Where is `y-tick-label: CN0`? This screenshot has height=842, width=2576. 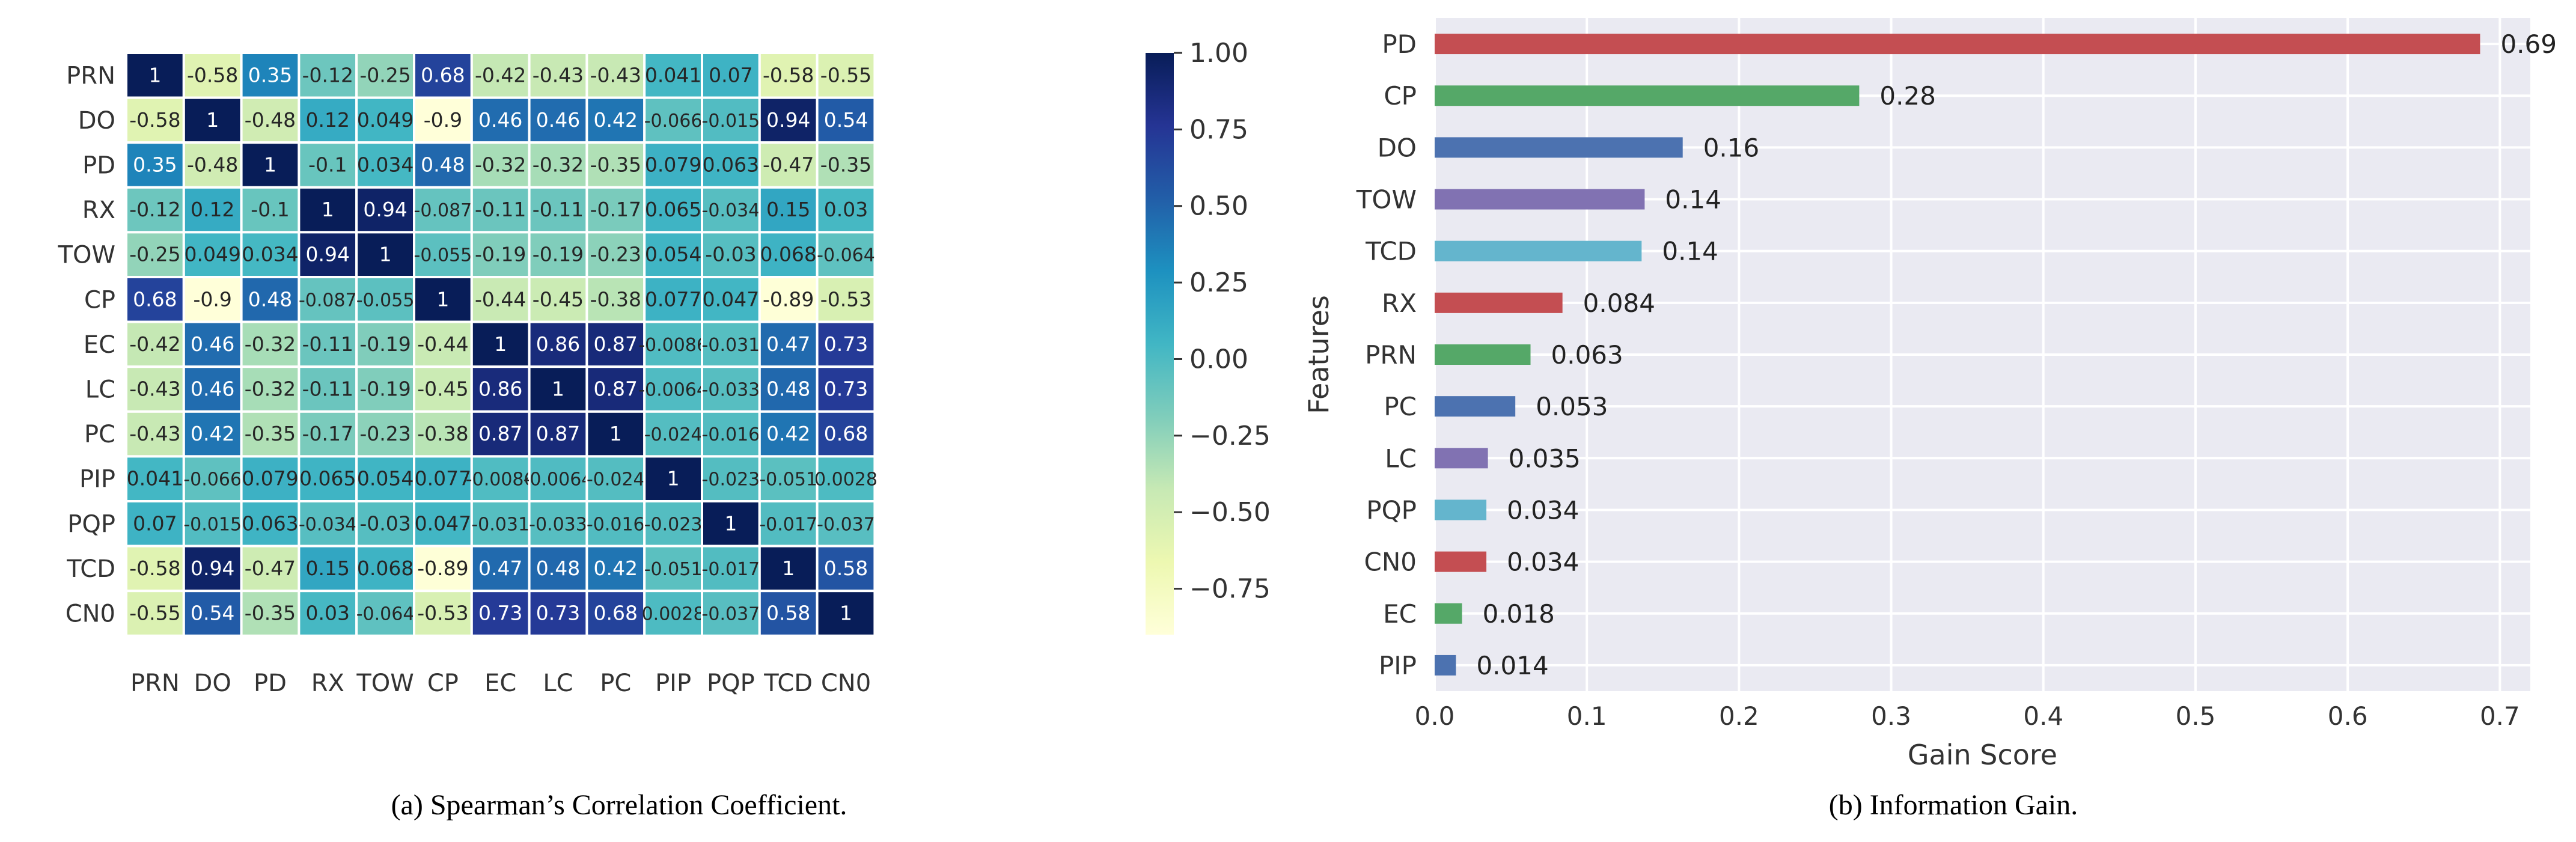
y-tick-label: CN0 is located at coordinates (1390, 562).